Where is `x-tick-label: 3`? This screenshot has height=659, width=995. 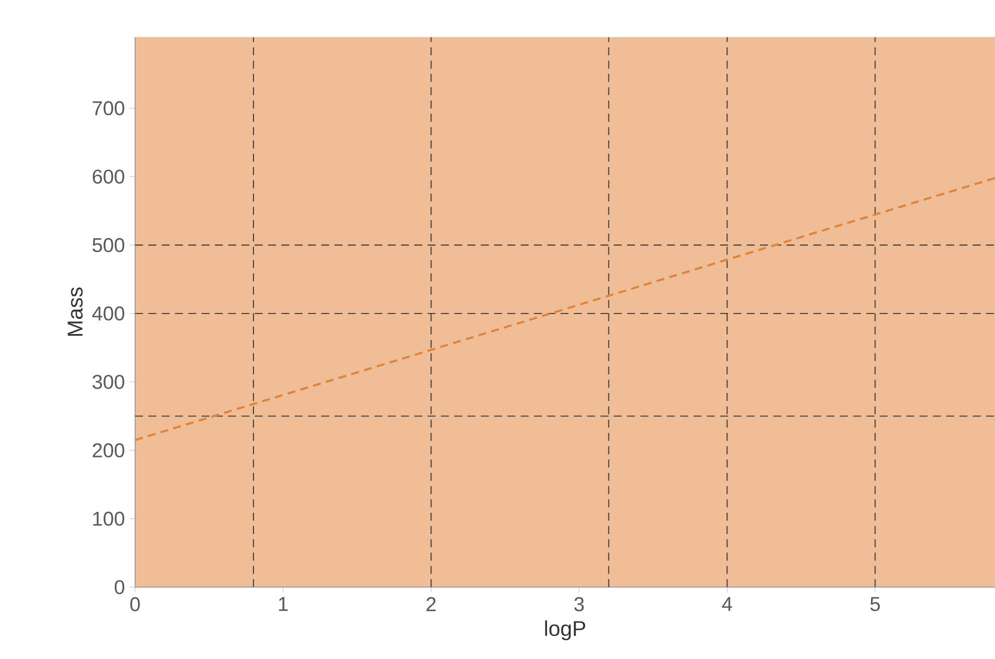
x-tick-label: 3 is located at coordinates (579, 604).